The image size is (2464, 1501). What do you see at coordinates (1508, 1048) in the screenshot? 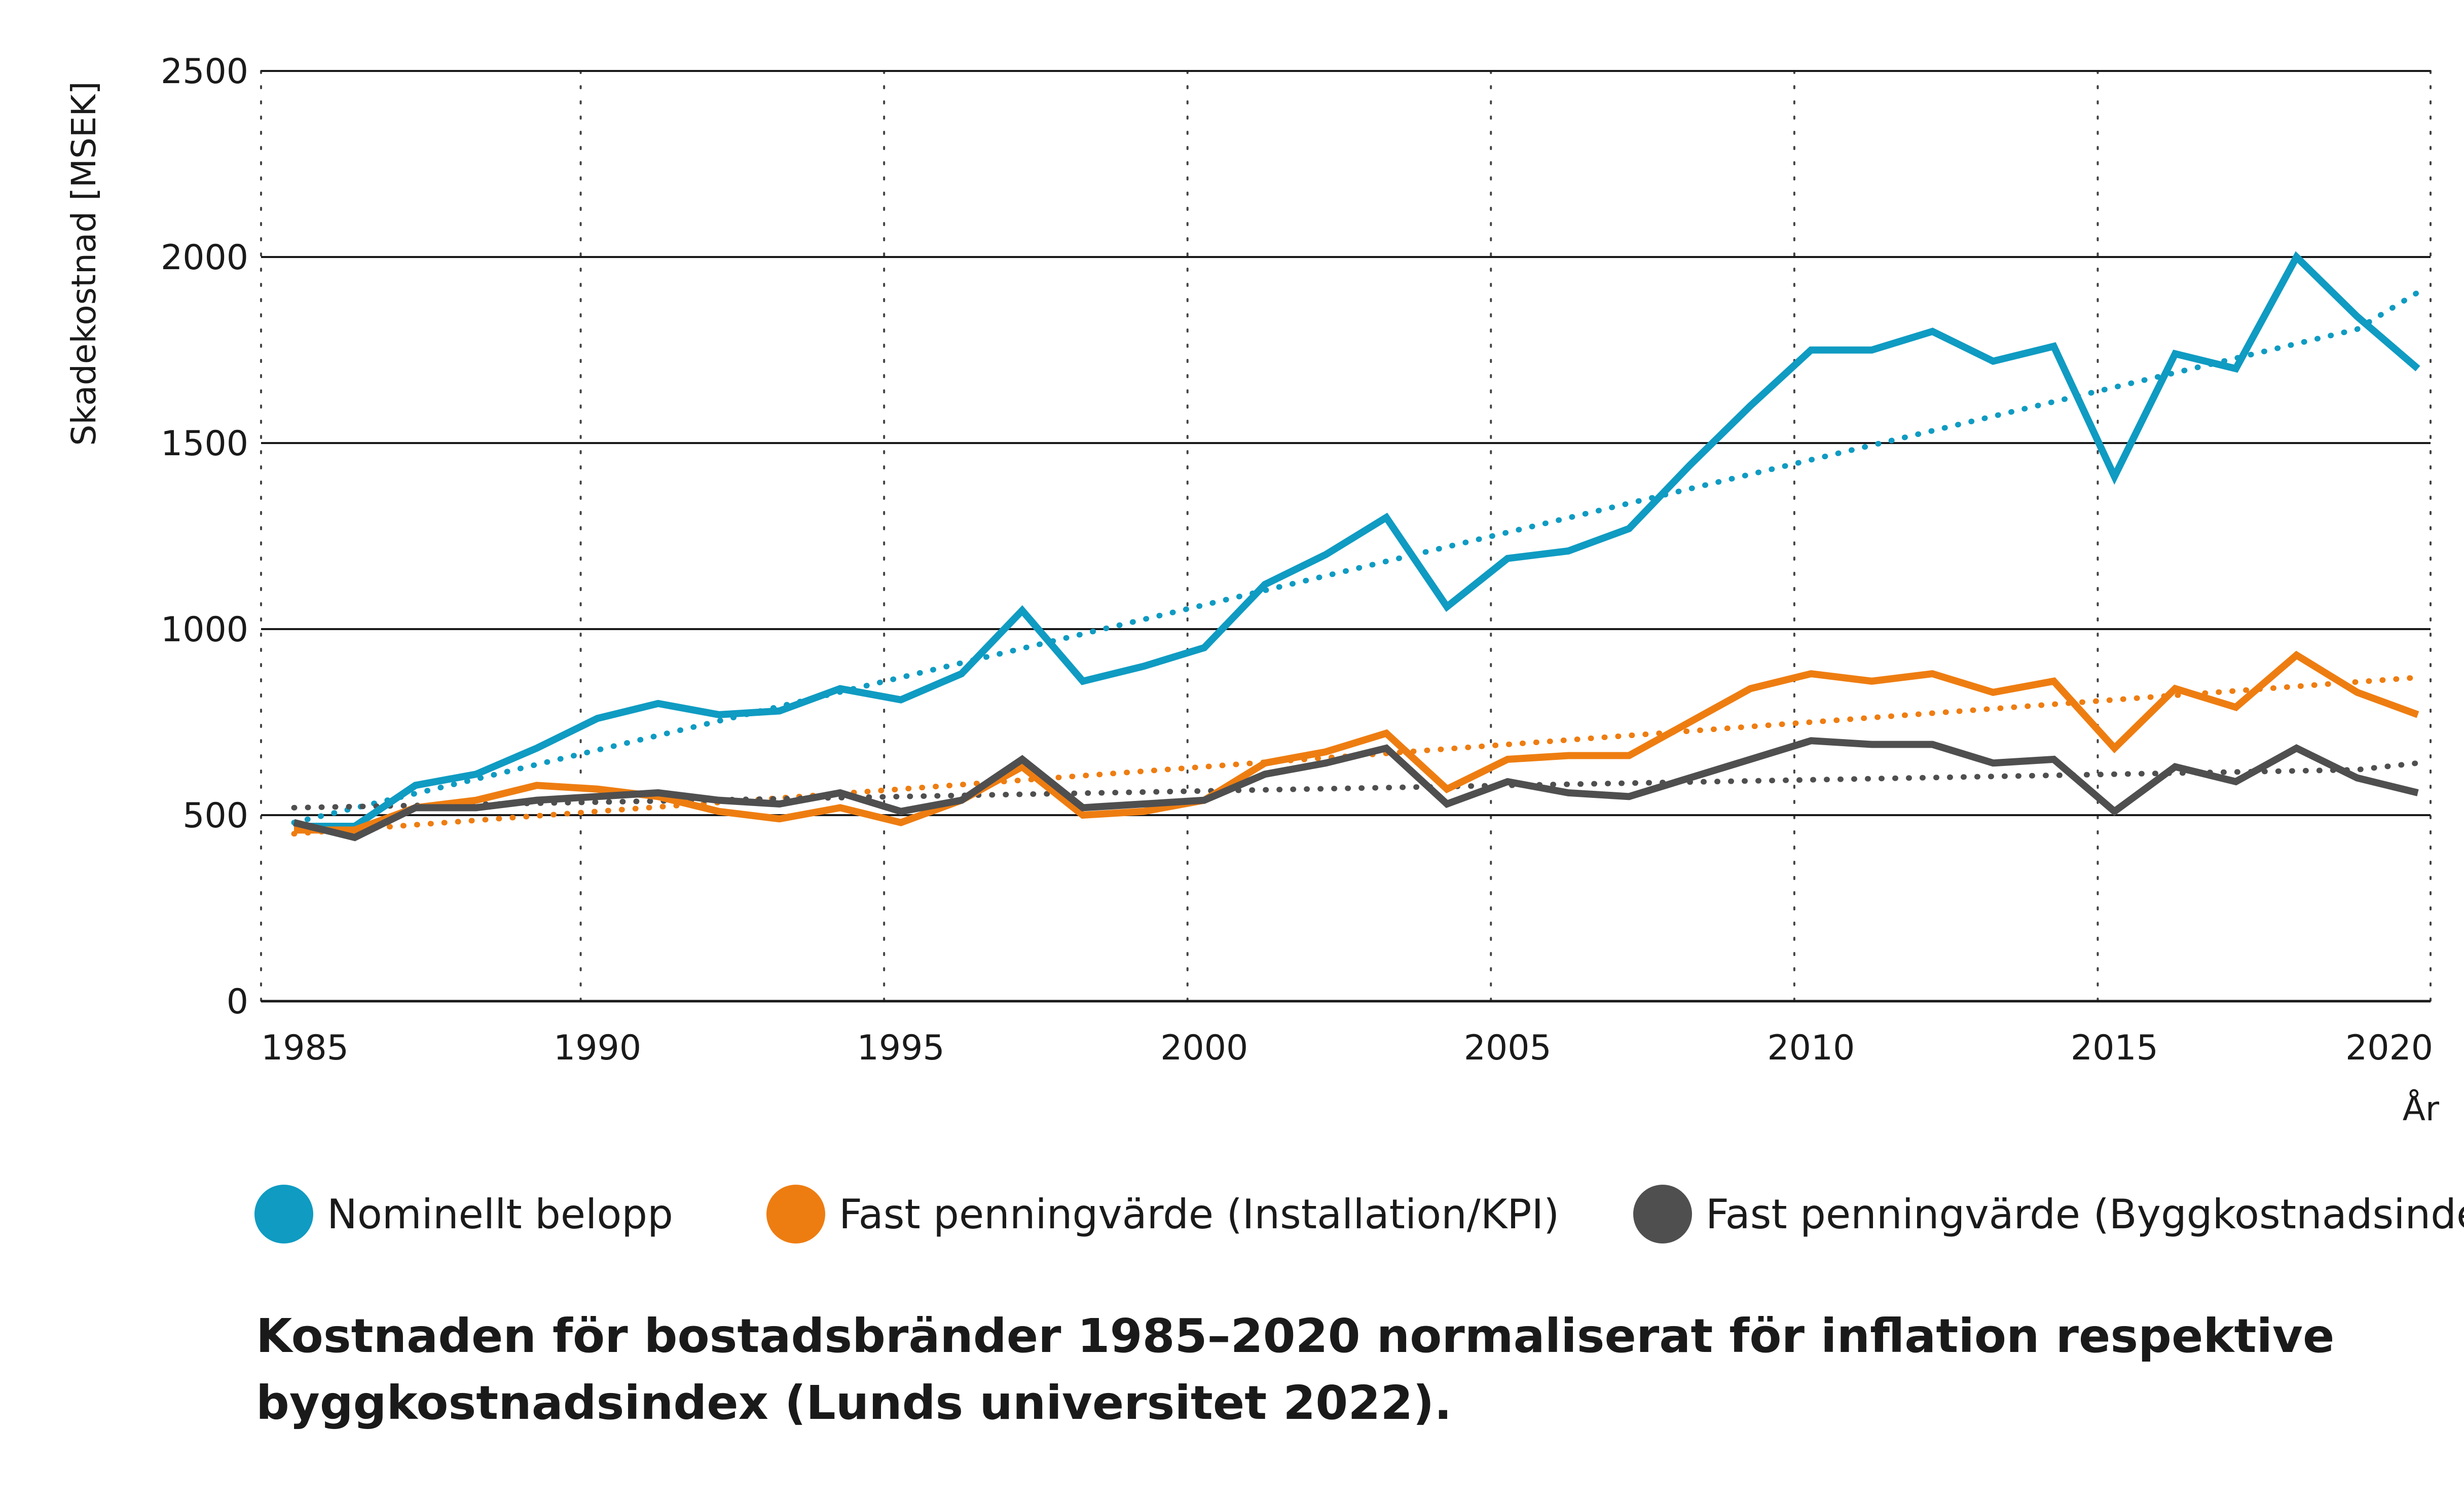
I see `x-tick-label: 2005` at bounding box center [1508, 1048].